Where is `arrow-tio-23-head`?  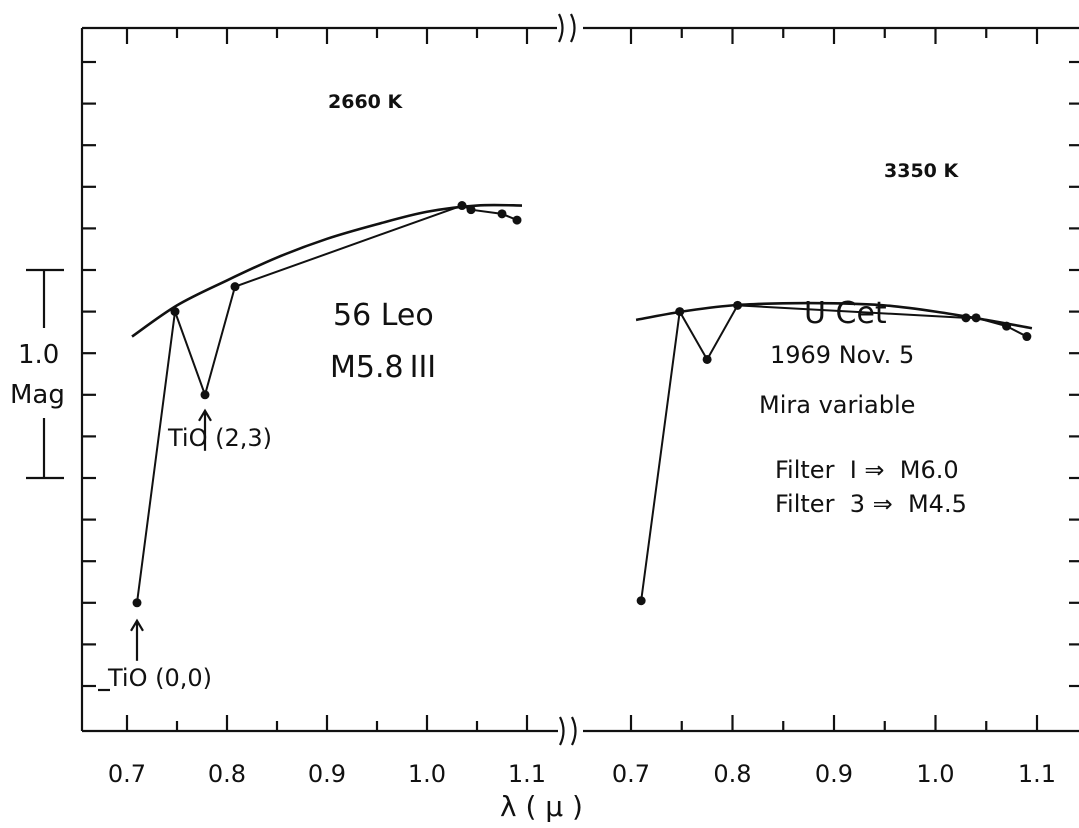
arrow-tio-23-head is located at coordinates (205, 415).